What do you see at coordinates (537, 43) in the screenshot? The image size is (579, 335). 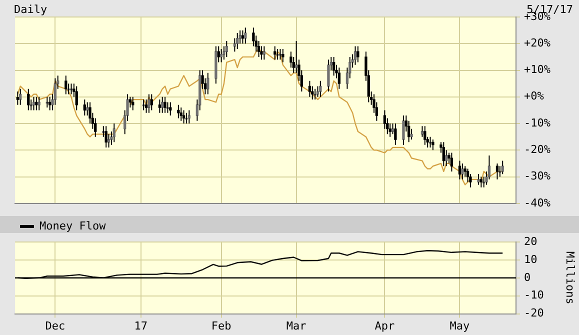 I see `y-tick-label: +20%` at bounding box center [537, 43].